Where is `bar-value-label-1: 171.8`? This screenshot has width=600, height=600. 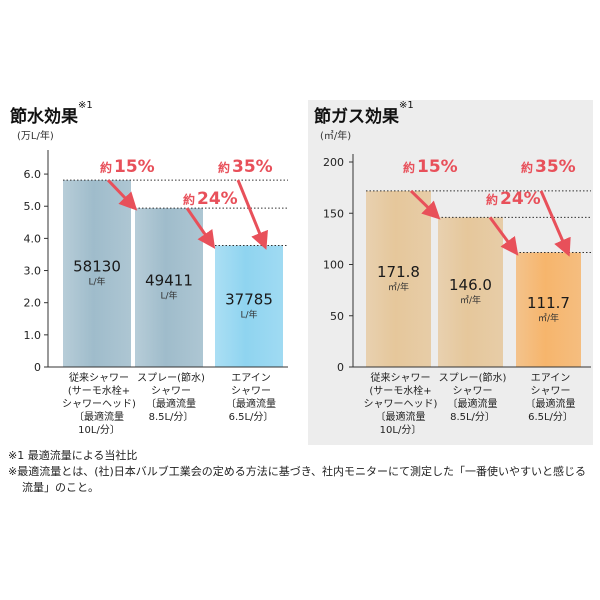 bar-value-label-1: 171.8 is located at coordinates (398, 272).